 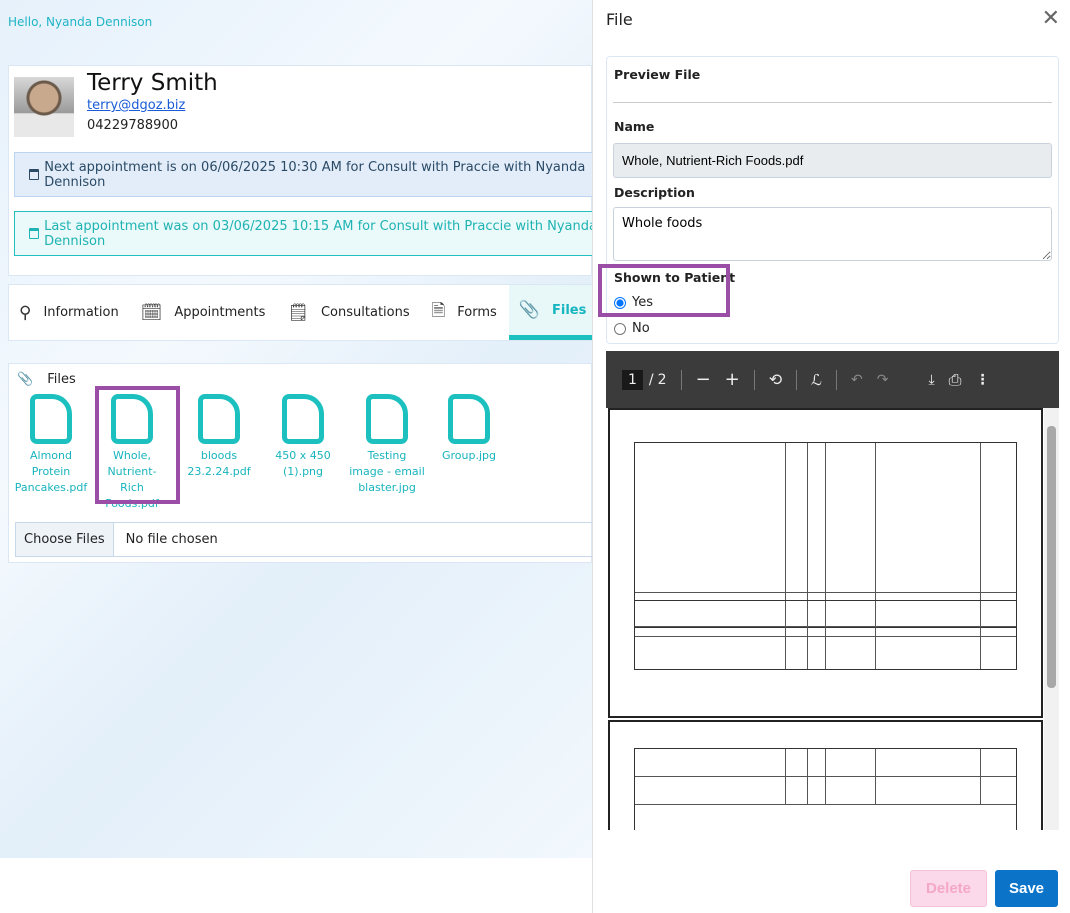 I want to click on panel-title: File, so click(x=619, y=19).